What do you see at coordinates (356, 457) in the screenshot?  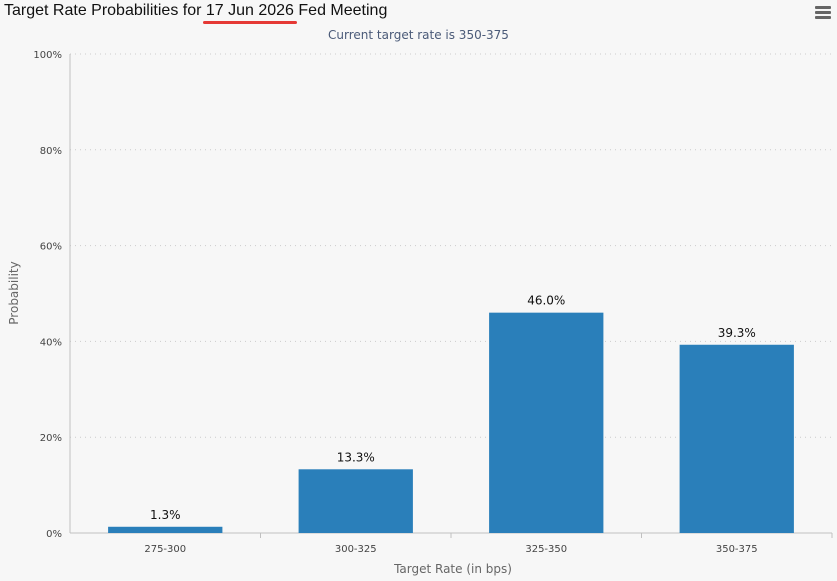 I see `data-label: 13.3%` at bounding box center [356, 457].